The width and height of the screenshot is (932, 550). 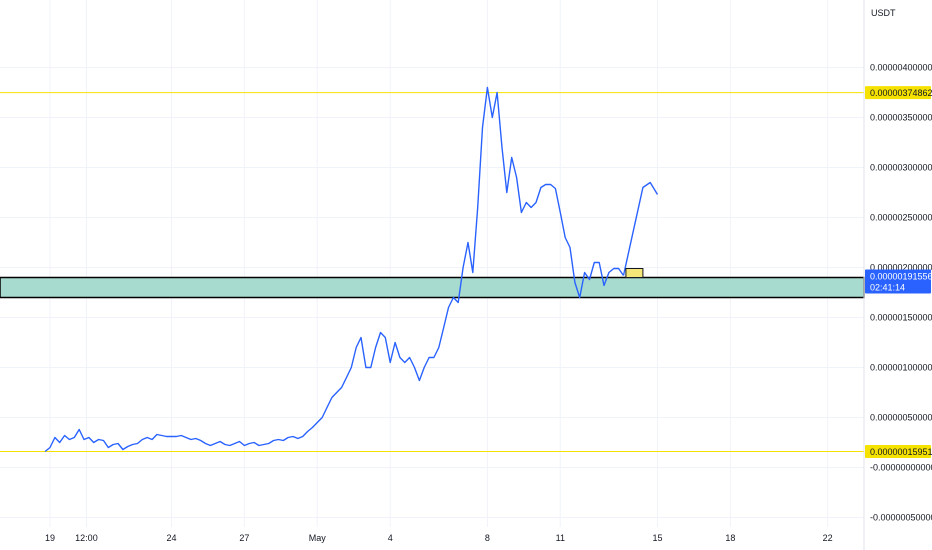 I want to click on price-tag-countdown: 02:41:14, so click(x=887, y=287).